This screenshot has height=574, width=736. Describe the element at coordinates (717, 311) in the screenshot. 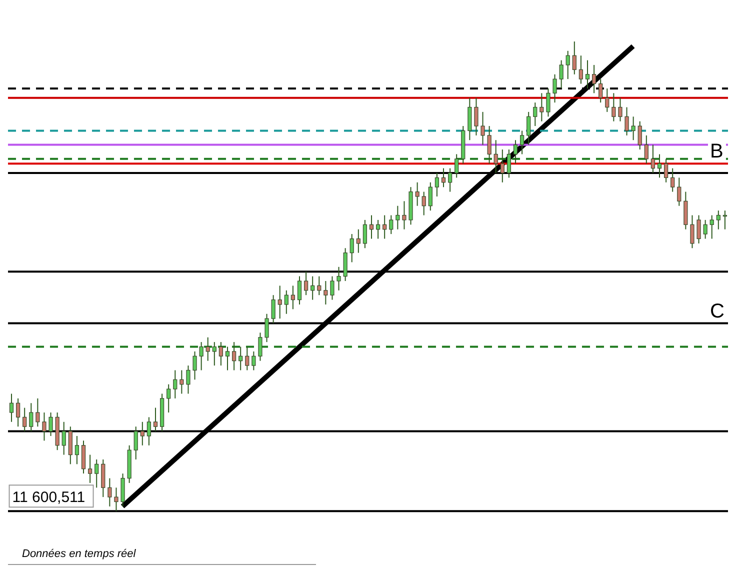

I see `ref-line-label: C` at that location.